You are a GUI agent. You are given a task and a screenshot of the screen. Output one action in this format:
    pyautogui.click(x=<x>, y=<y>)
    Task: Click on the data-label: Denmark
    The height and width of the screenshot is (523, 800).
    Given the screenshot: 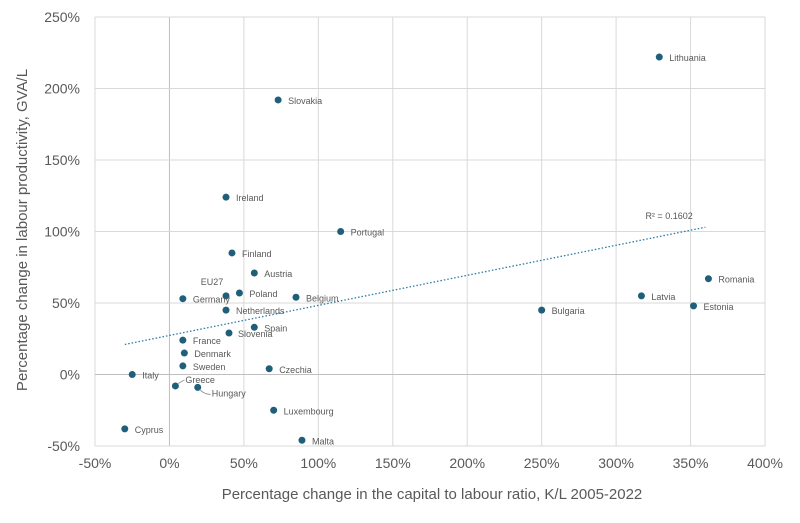 What is the action you would take?
    pyautogui.click(x=212, y=354)
    